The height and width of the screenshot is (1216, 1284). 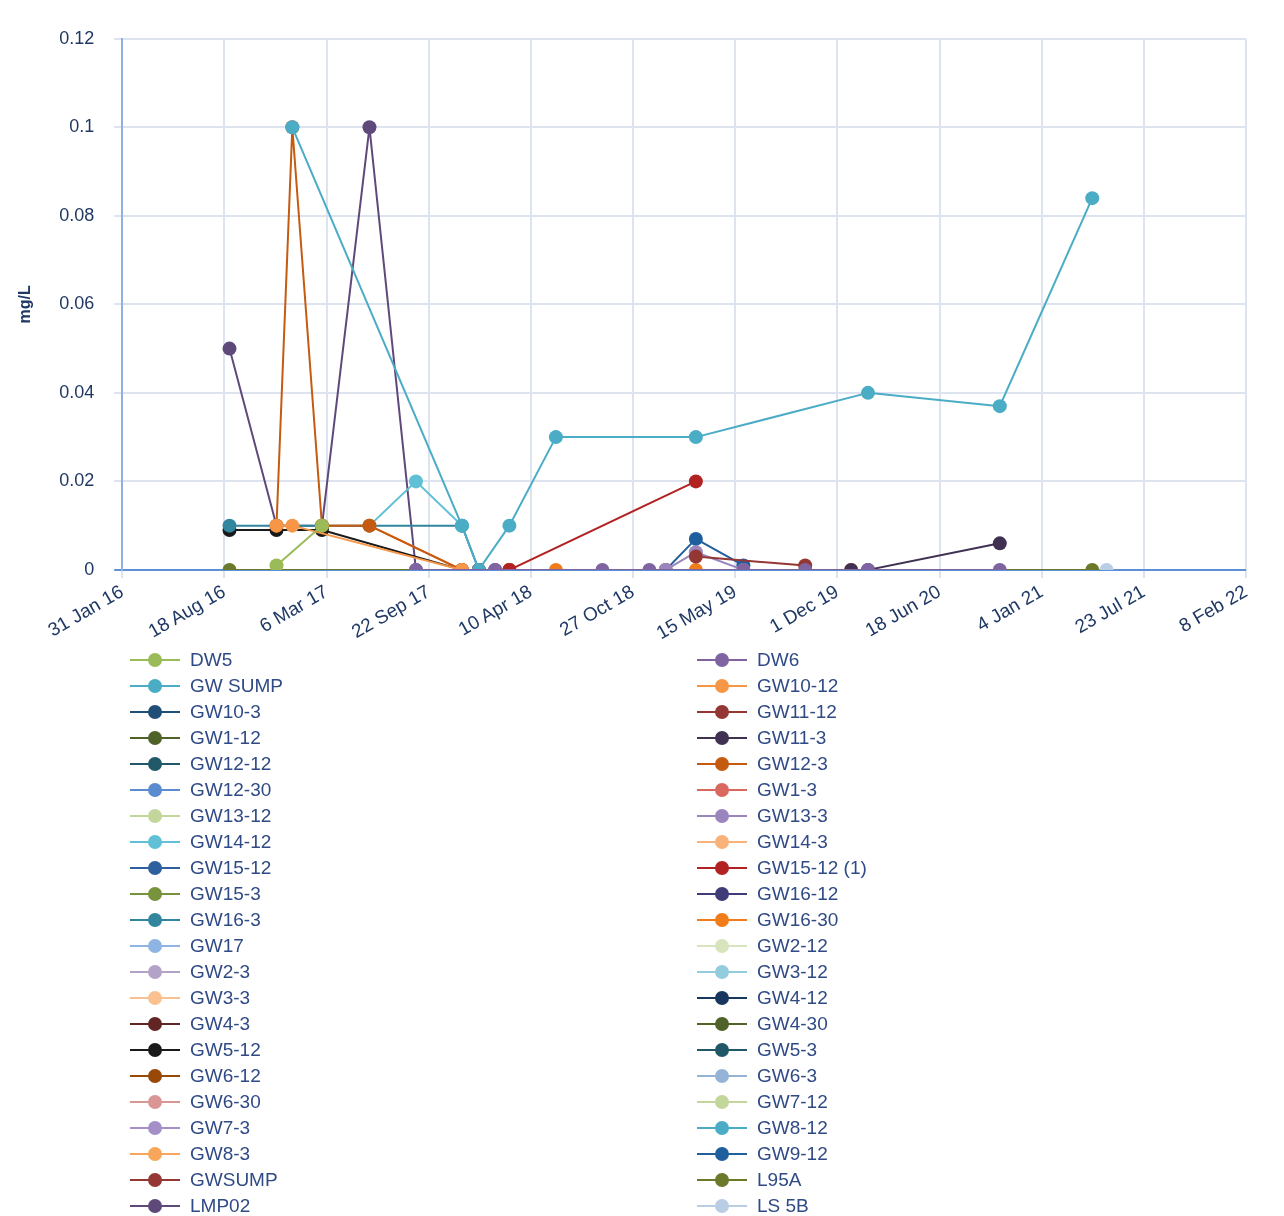 What do you see at coordinates (798, 686) in the screenshot?
I see `legend-label: GW10-12` at bounding box center [798, 686].